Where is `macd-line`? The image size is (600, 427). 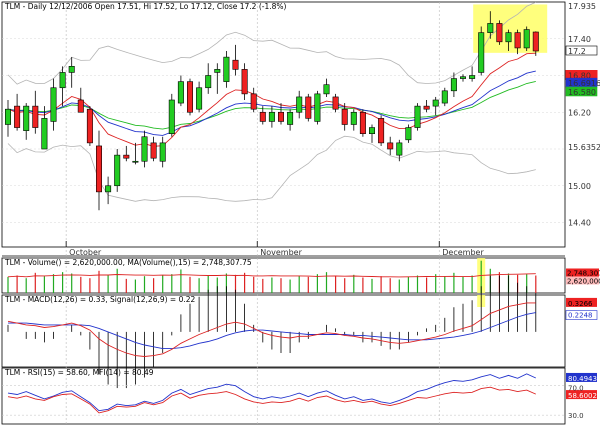 macd-line is located at coordinates (271, 329).